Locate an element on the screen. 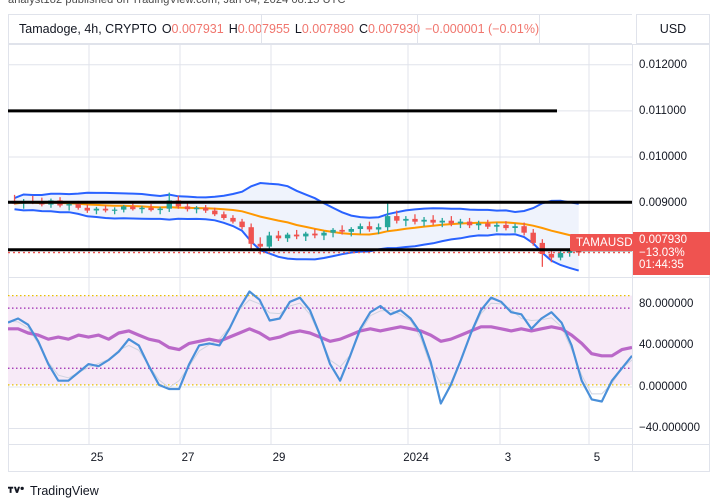 This screenshot has height=500, width=718. open-label: O is located at coordinates (166, 29).